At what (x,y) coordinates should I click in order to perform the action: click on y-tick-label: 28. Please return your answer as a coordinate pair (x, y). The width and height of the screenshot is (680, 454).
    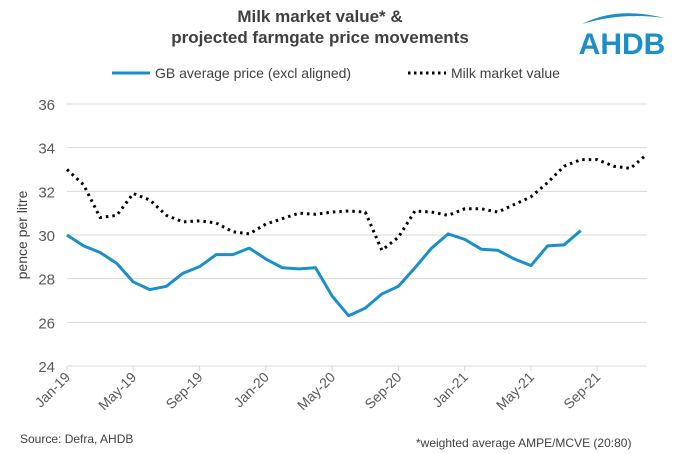
    Looking at the image, I should click on (46, 280).